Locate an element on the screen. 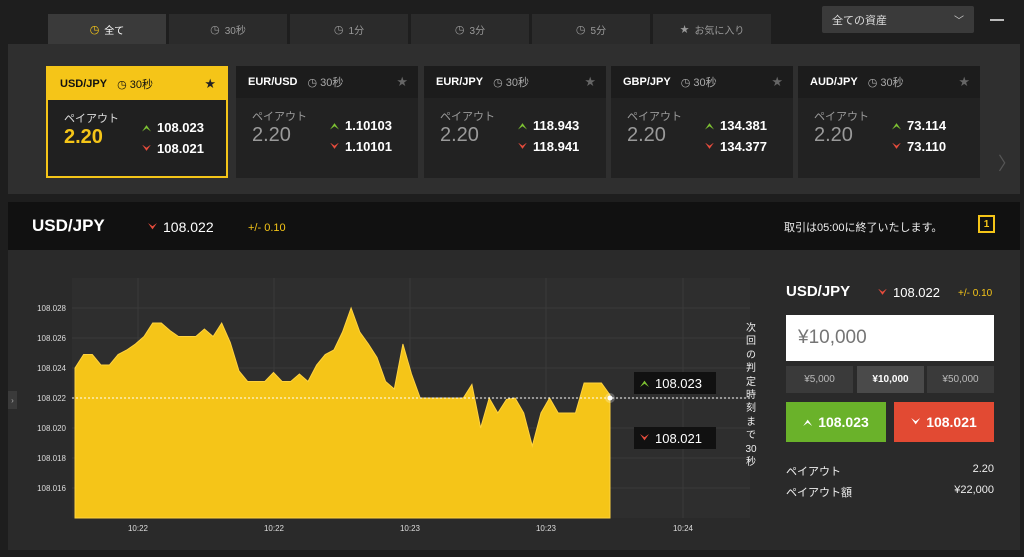 The height and width of the screenshot is (557, 1024). countdown-text: 次回の判定時刻まで30秒 is located at coordinates (751, 396).